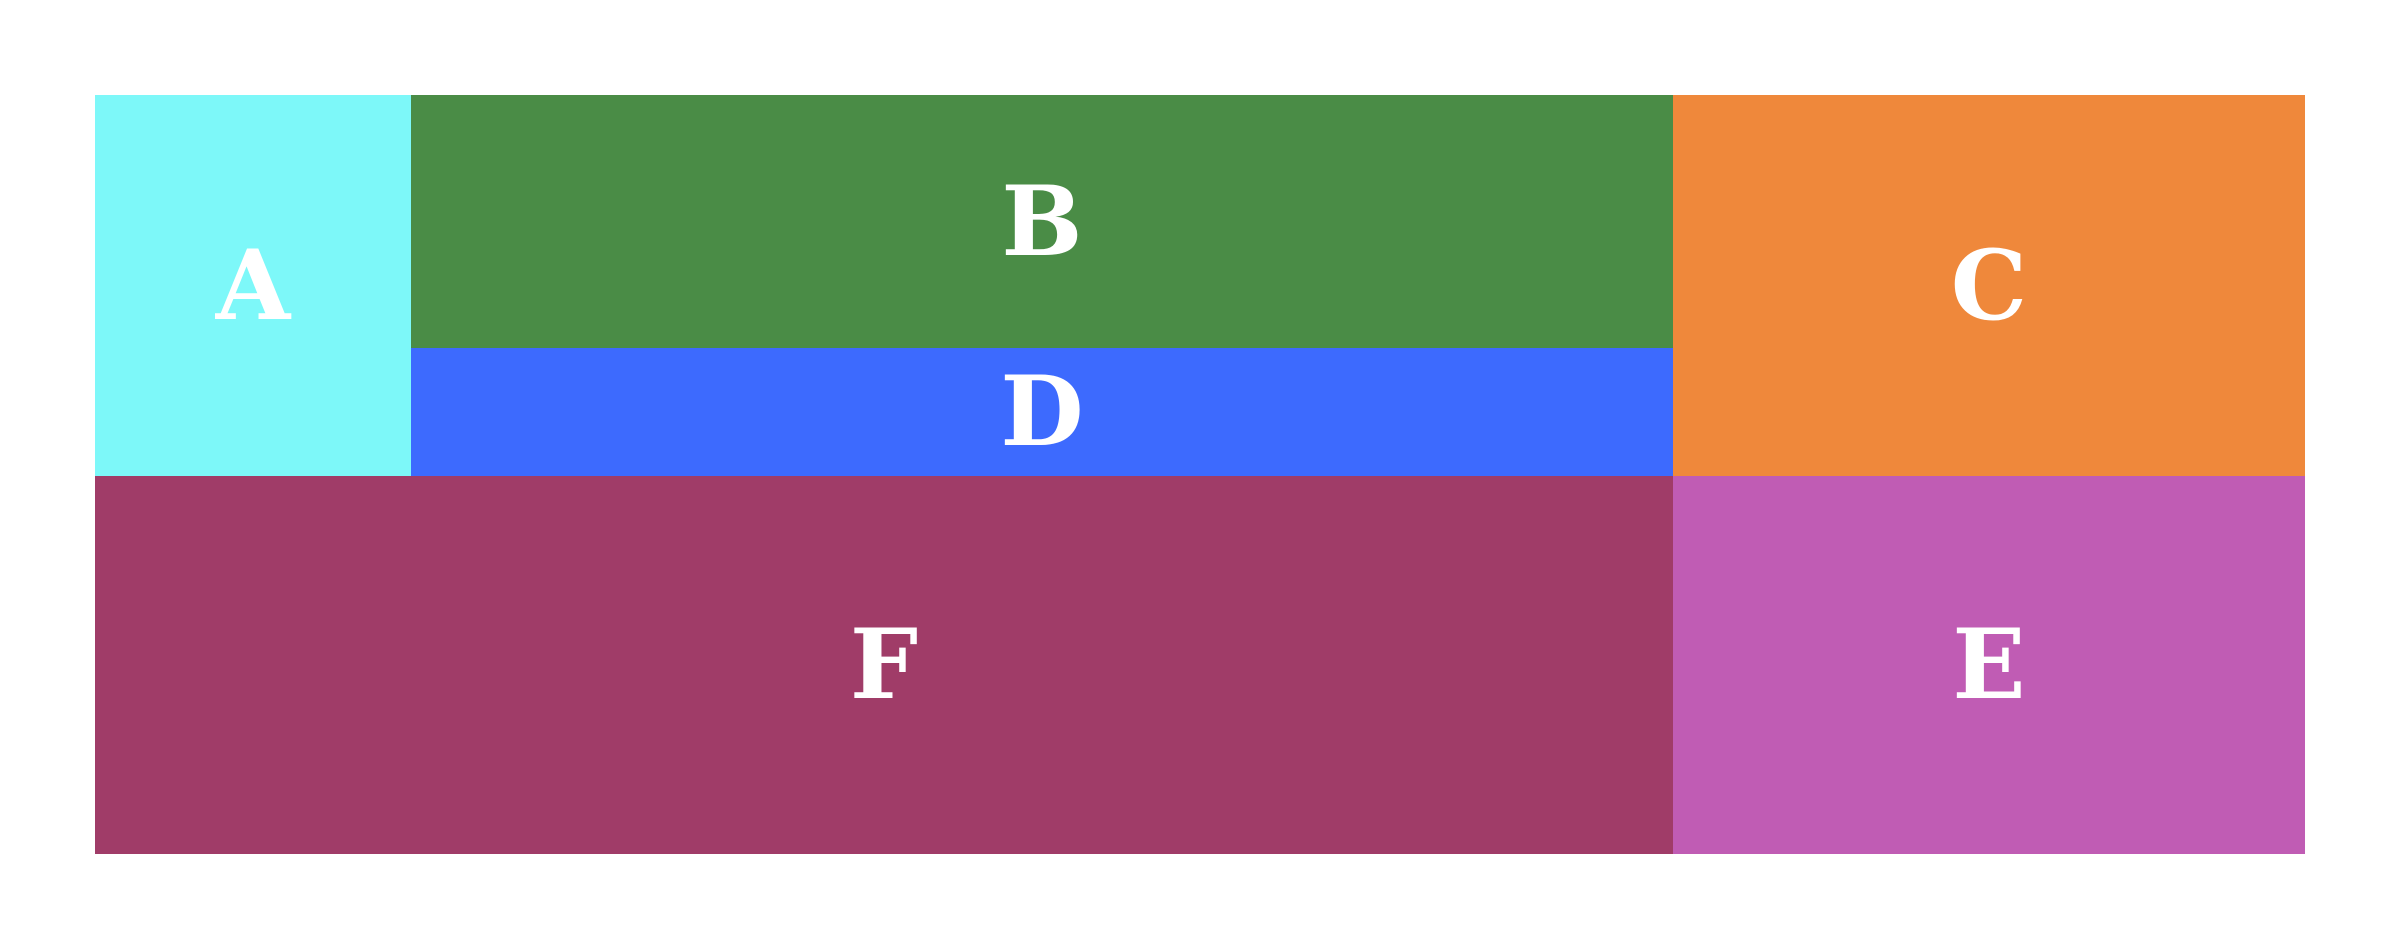 The height and width of the screenshot is (949, 2400). I want to click on block-a: A, so click(253, 285).